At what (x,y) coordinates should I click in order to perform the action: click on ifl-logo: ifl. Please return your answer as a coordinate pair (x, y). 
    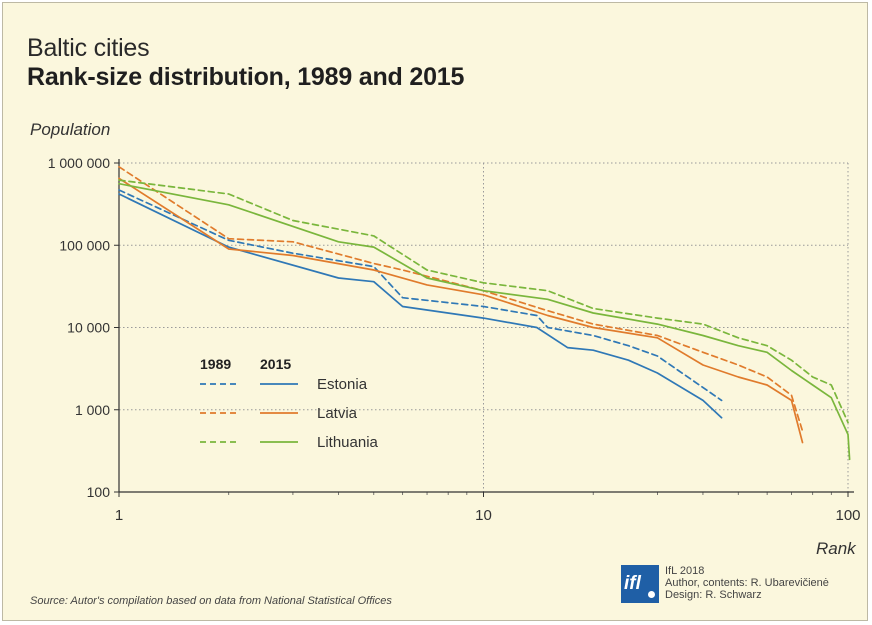
    Looking at the image, I should click on (640, 584).